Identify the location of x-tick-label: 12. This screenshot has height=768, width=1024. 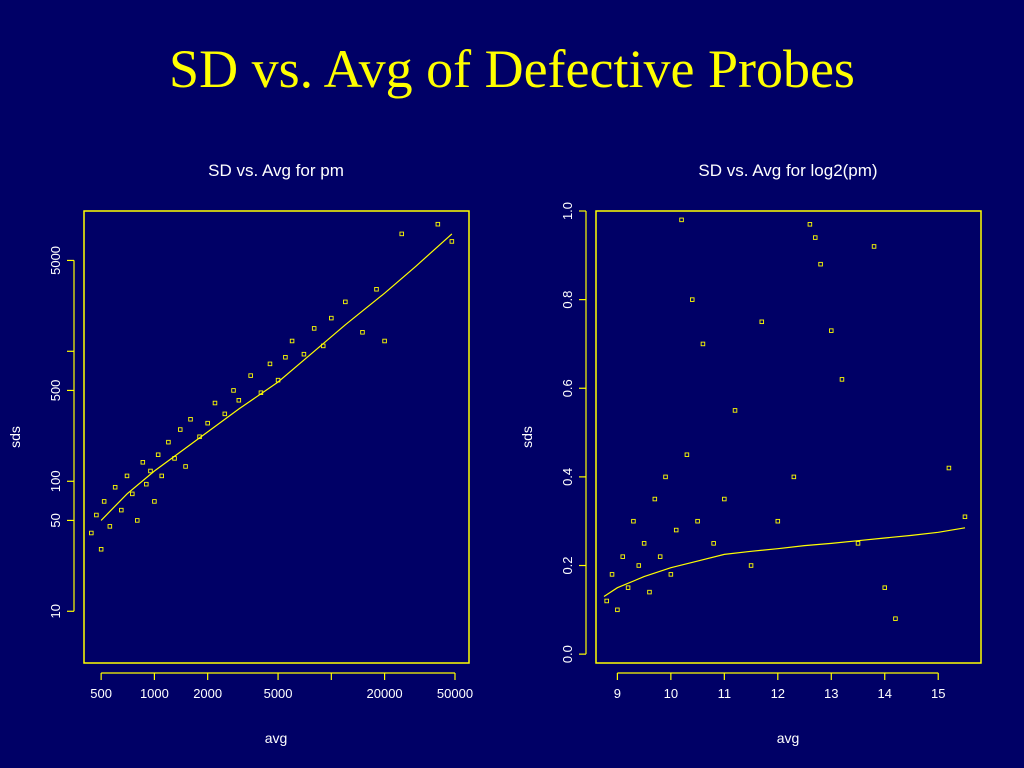
(778, 693).